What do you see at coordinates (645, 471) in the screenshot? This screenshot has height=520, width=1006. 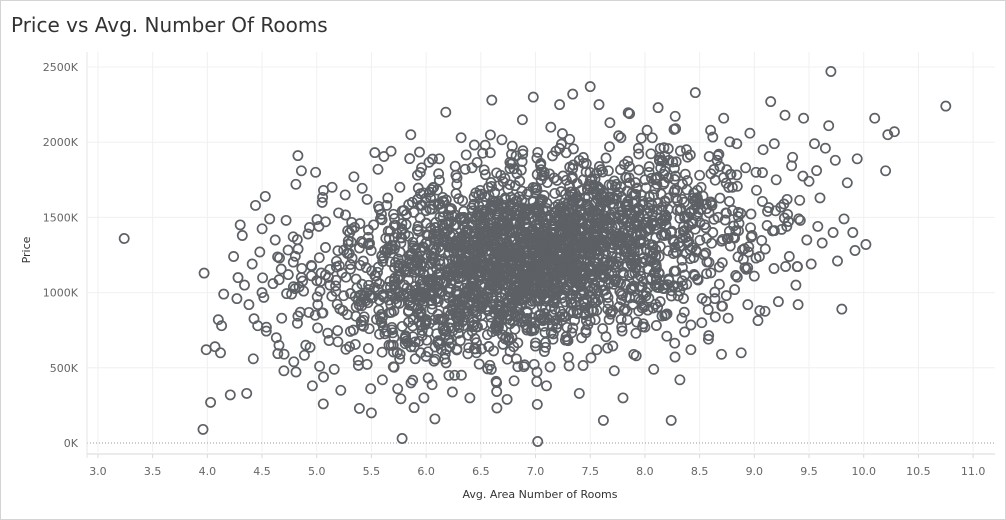 I see `x-tick-label: 8.0` at bounding box center [645, 471].